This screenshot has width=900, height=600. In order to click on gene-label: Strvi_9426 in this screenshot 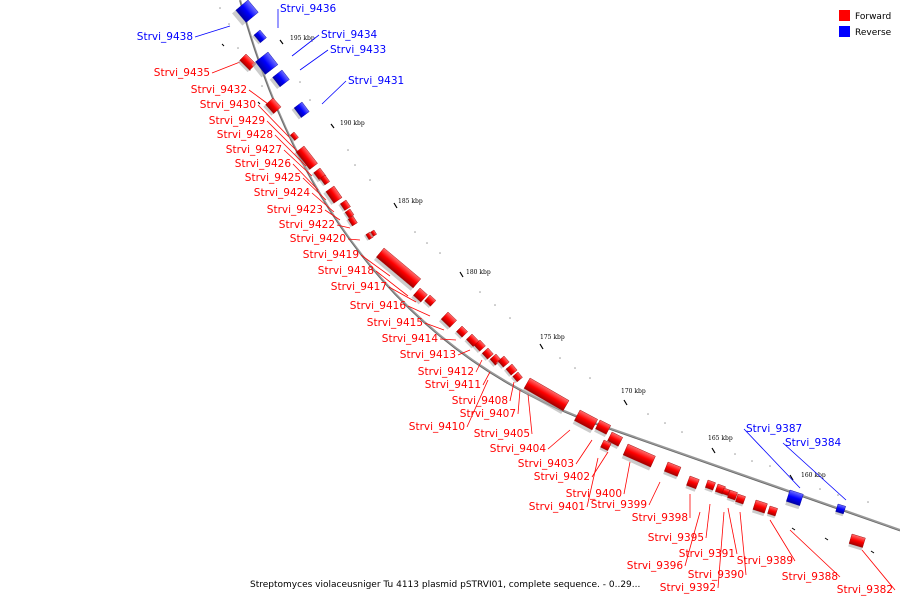, I will do `click(263, 164)`.